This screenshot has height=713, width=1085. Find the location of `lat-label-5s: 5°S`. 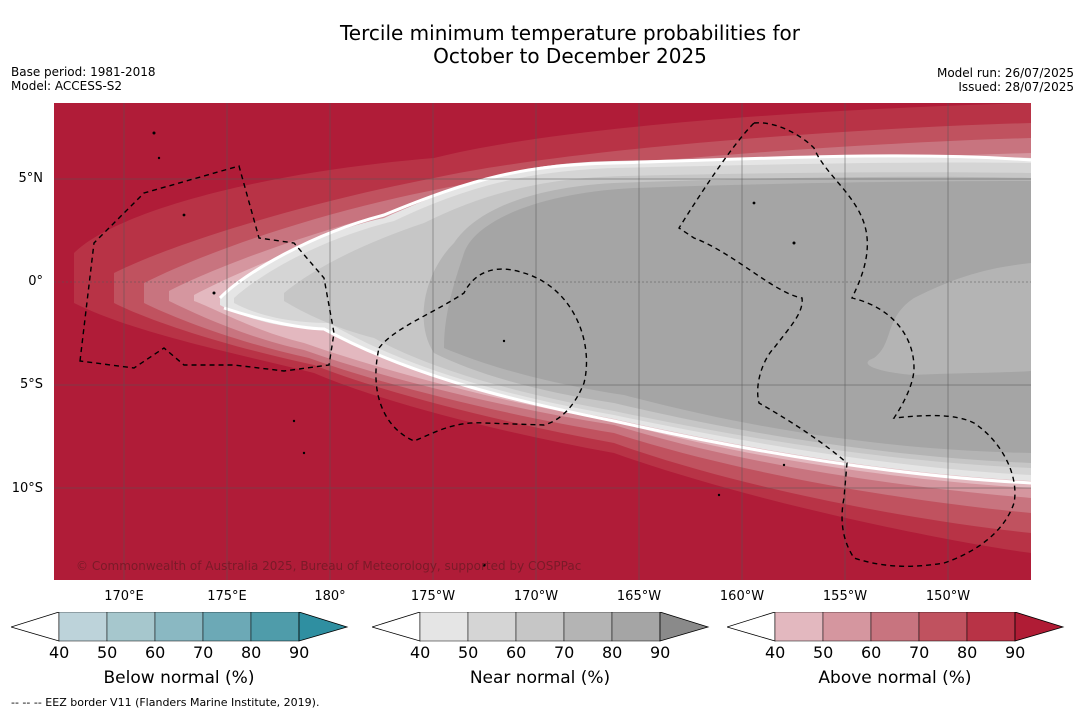

lat-label-5s: 5°S is located at coordinates (31, 384).